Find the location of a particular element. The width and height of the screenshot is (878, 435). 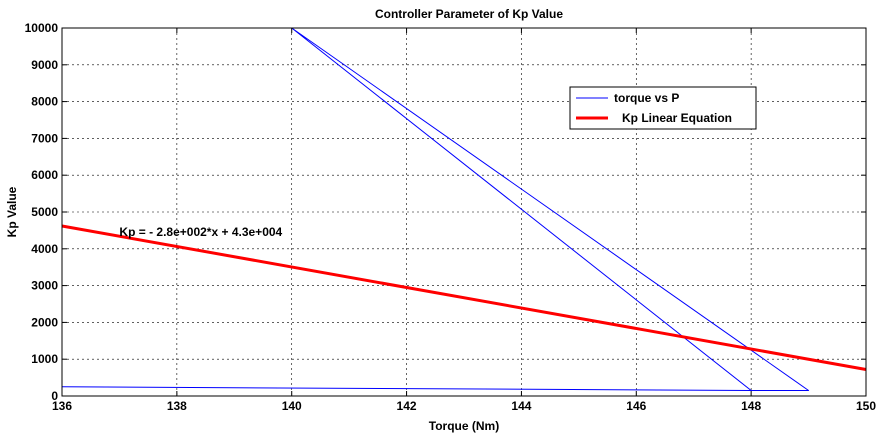

legend: torque vs P Kp Linear Equation is located at coordinates (663, 108).